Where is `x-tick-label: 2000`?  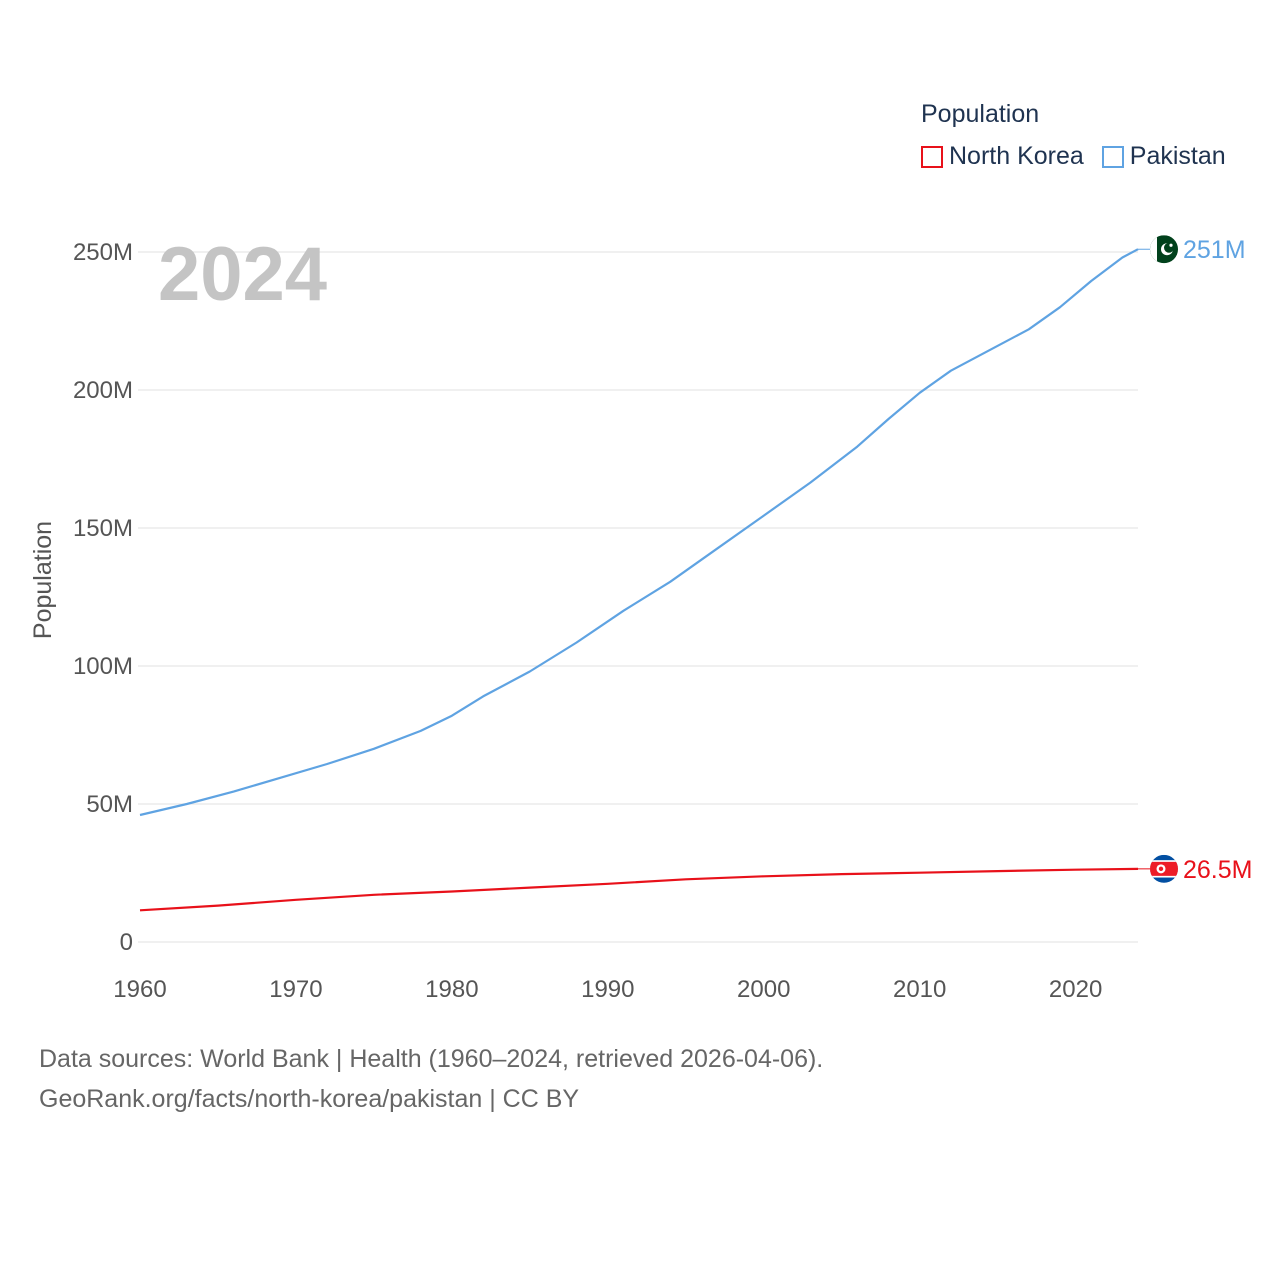 x-tick-label: 2000 is located at coordinates (763, 989).